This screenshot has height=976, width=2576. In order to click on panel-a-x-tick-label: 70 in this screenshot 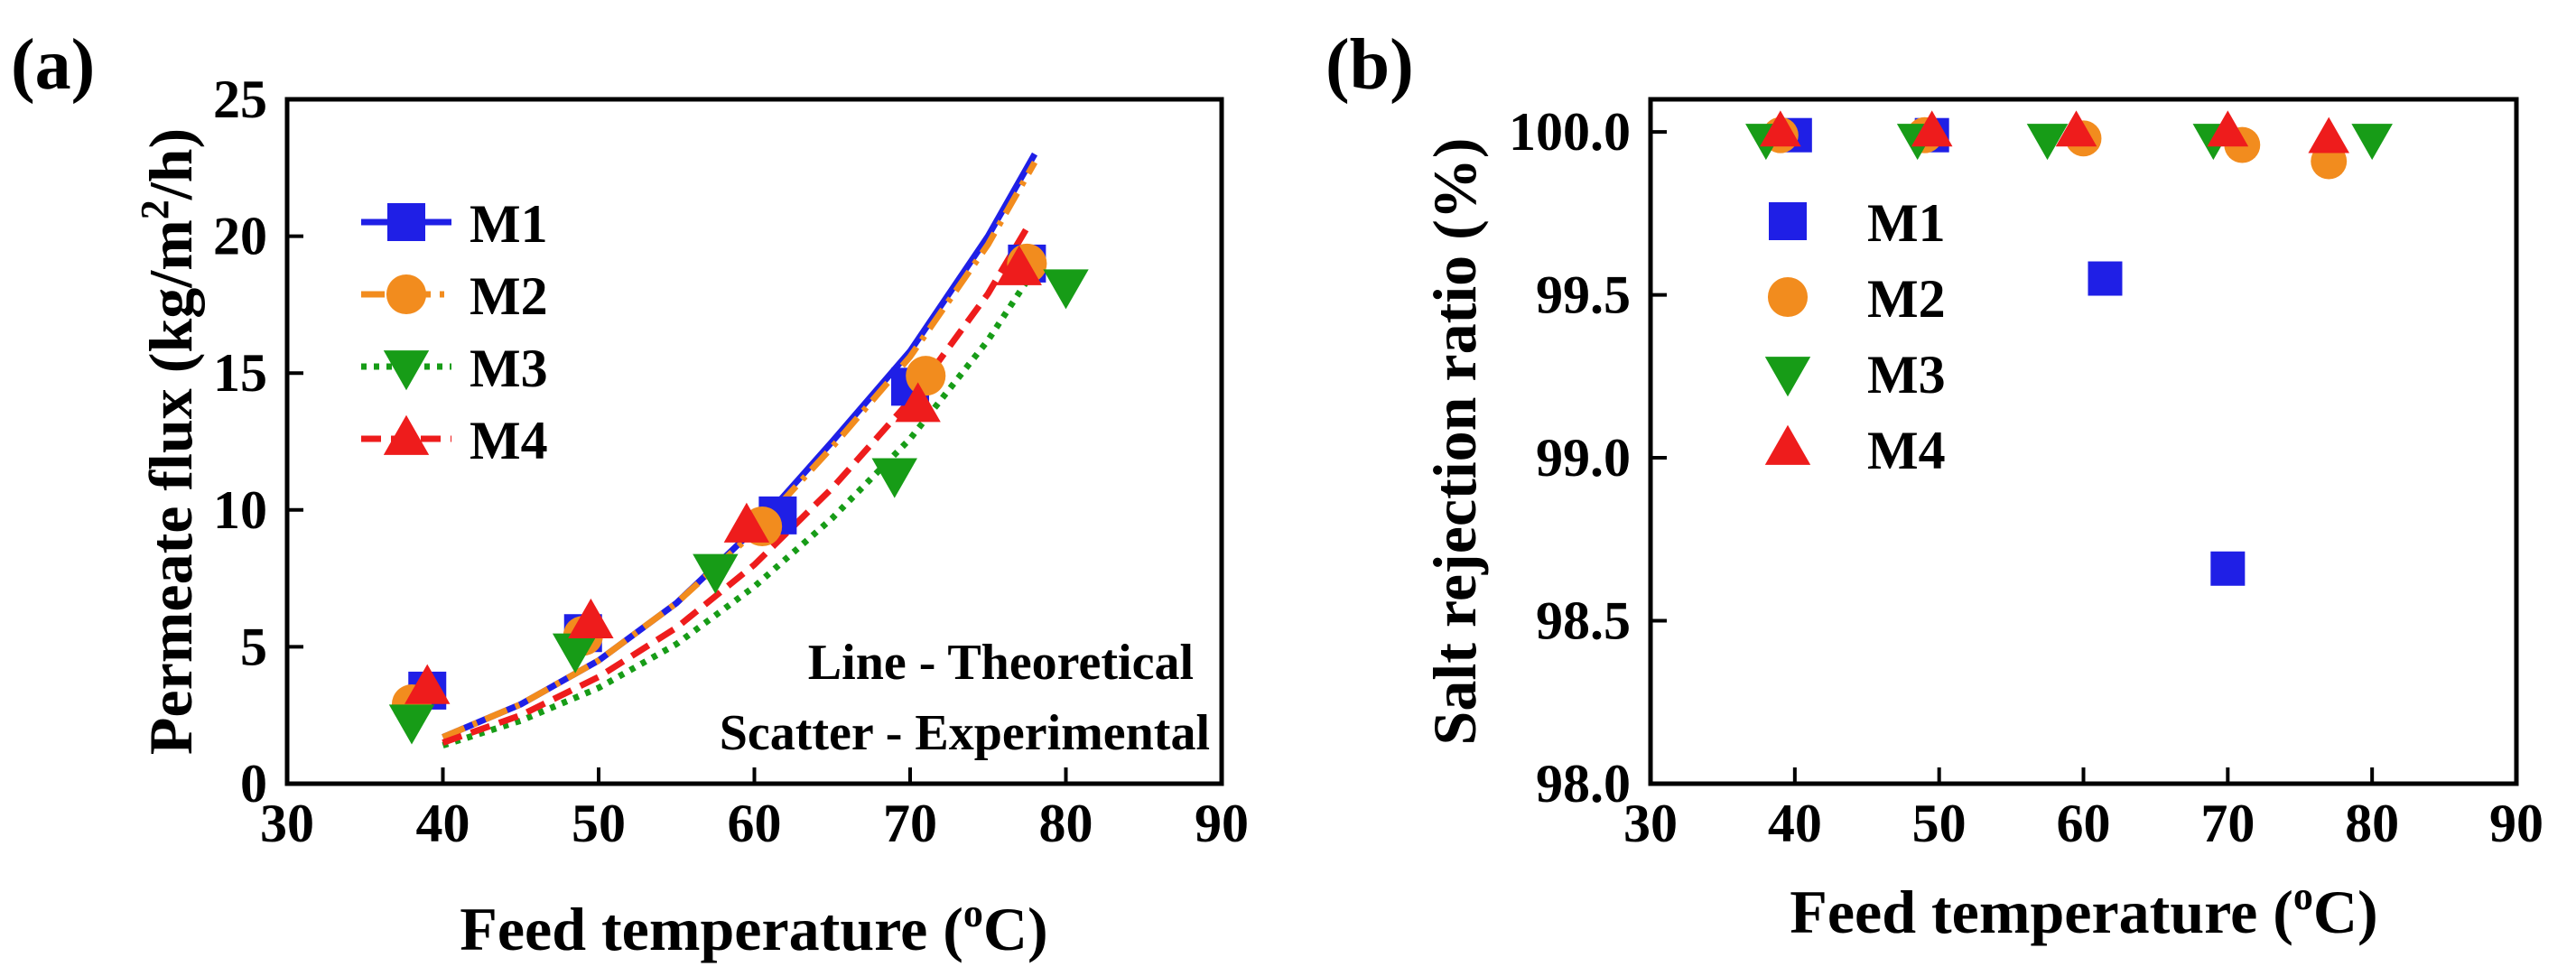, I will do `click(910, 824)`.